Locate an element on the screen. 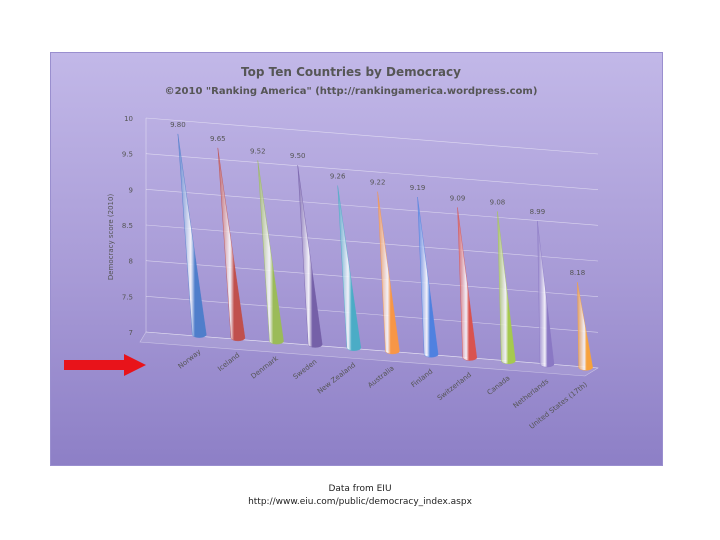  category-label: Norway is located at coordinates (190, 359).